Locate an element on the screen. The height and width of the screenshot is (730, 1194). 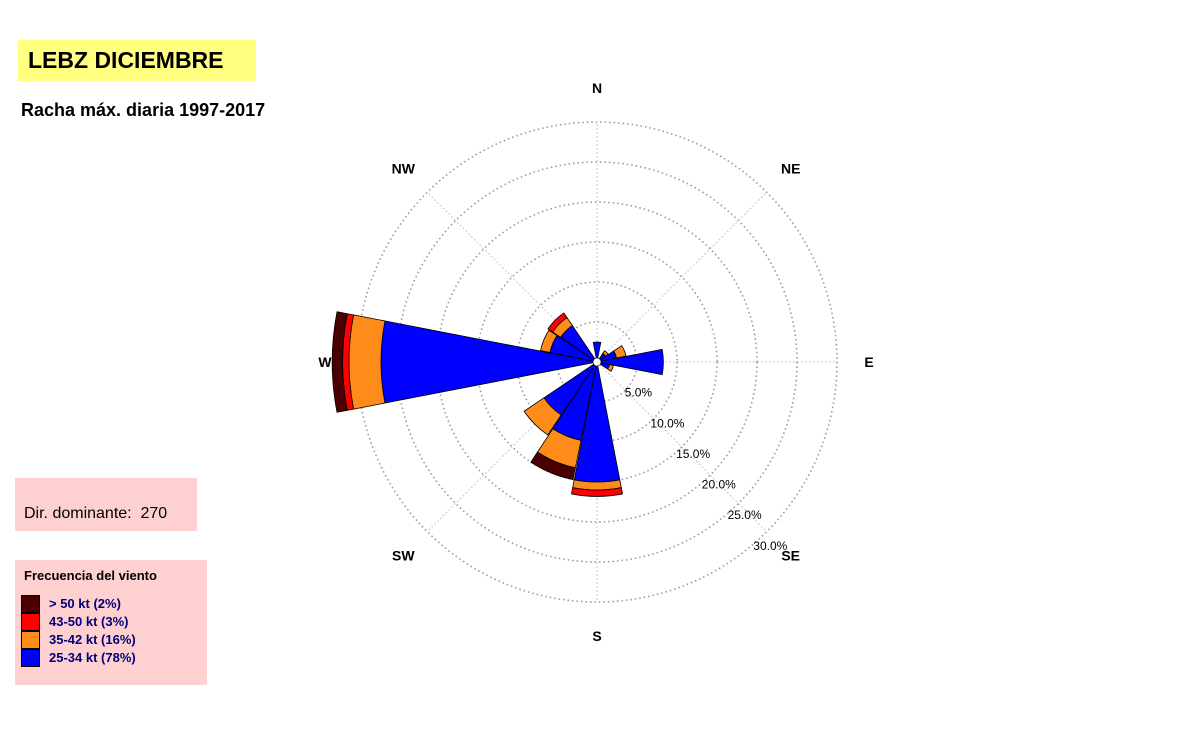
title-box: LEBZ DICIEMBRE is located at coordinates (137, 60).